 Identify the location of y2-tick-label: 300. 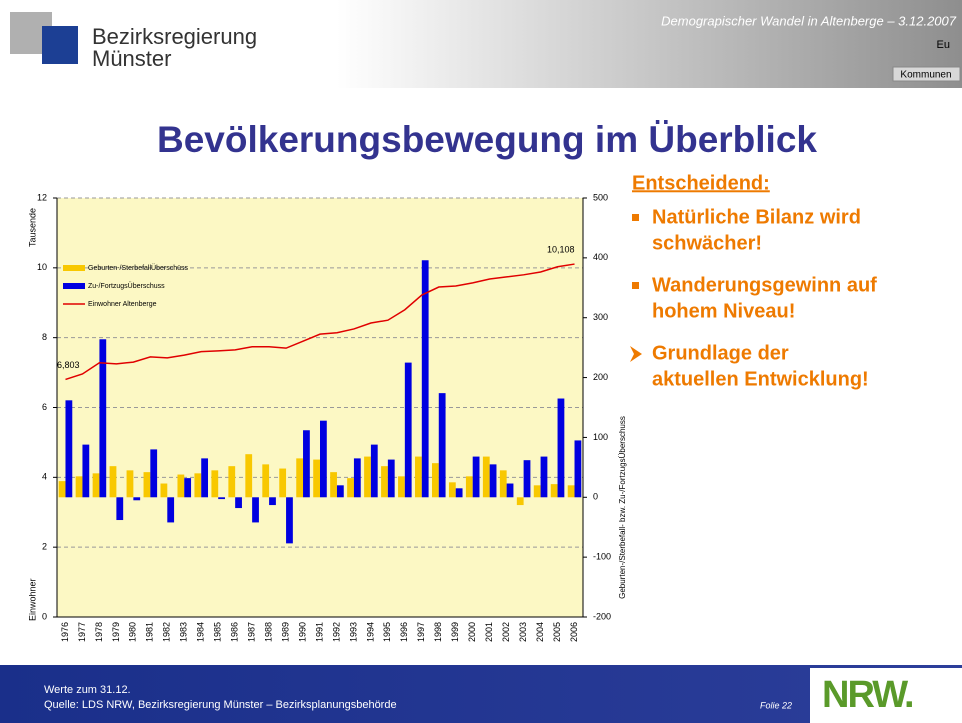
(600, 317).